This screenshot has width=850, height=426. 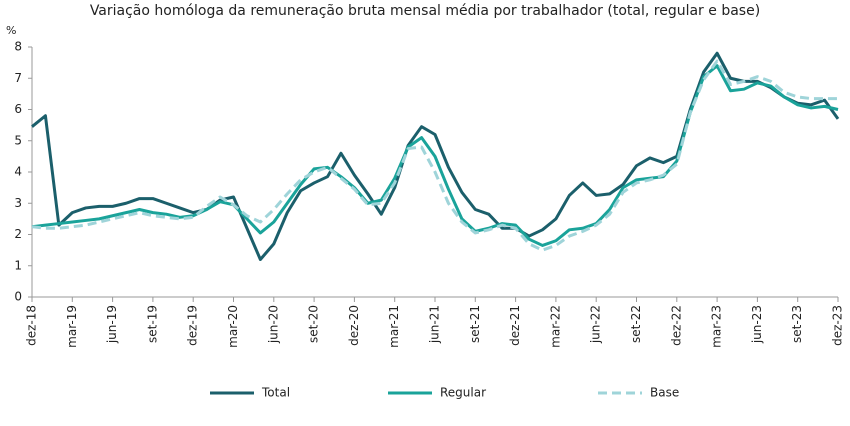 What do you see at coordinates (32, 325) in the screenshot?
I see `x-tick-label: dez-18` at bounding box center [32, 325].